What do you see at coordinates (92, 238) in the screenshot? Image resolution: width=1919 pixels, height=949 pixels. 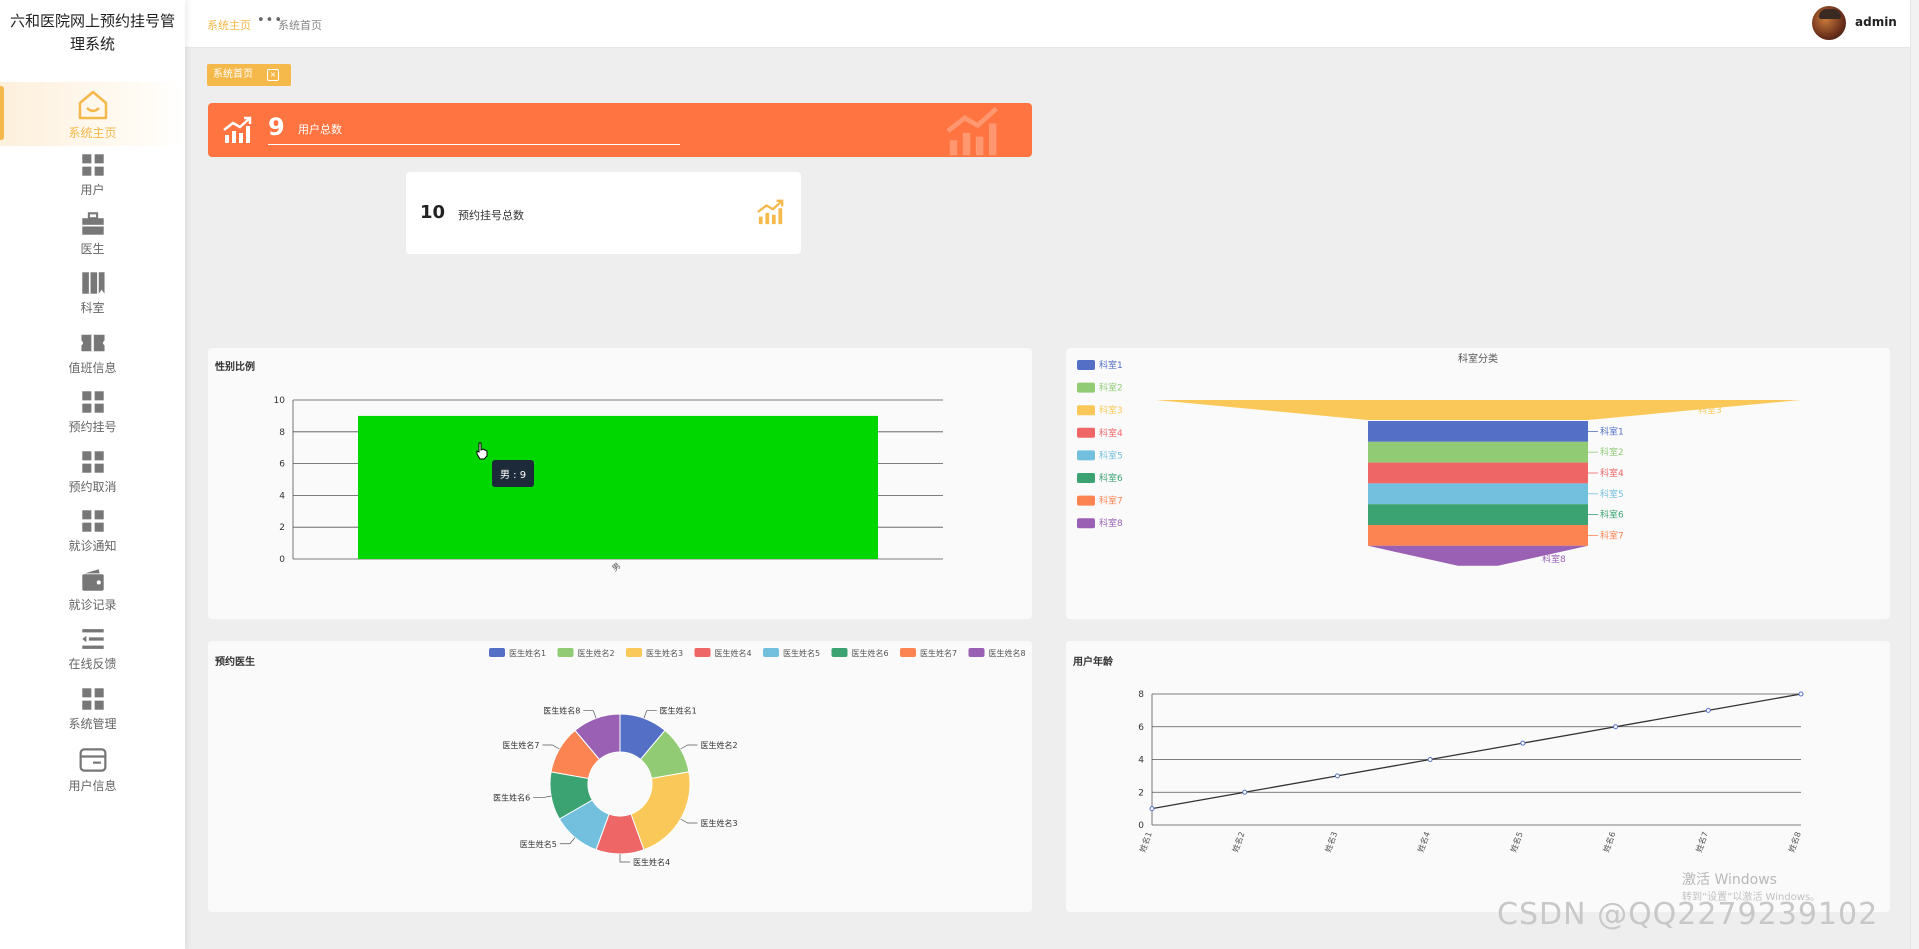 I see `sidebar-item-3: 医生` at bounding box center [92, 238].